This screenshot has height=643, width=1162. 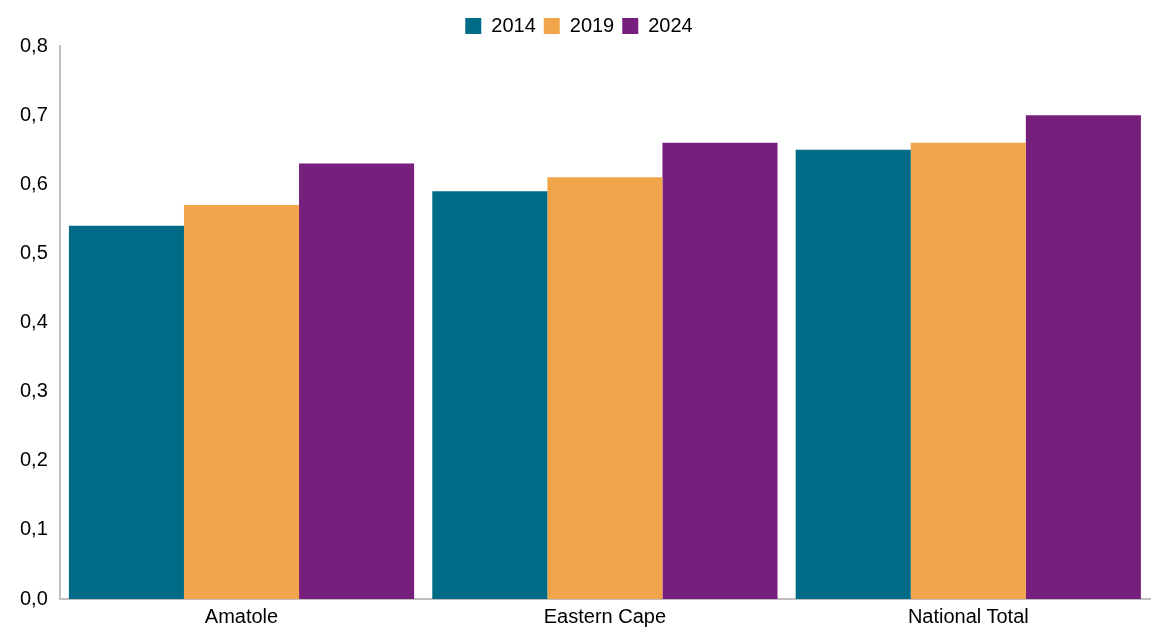 What do you see at coordinates (33, 182) in the screenshot?
I see `y-tick-label: 0,6` at bounding box center [33, 182].